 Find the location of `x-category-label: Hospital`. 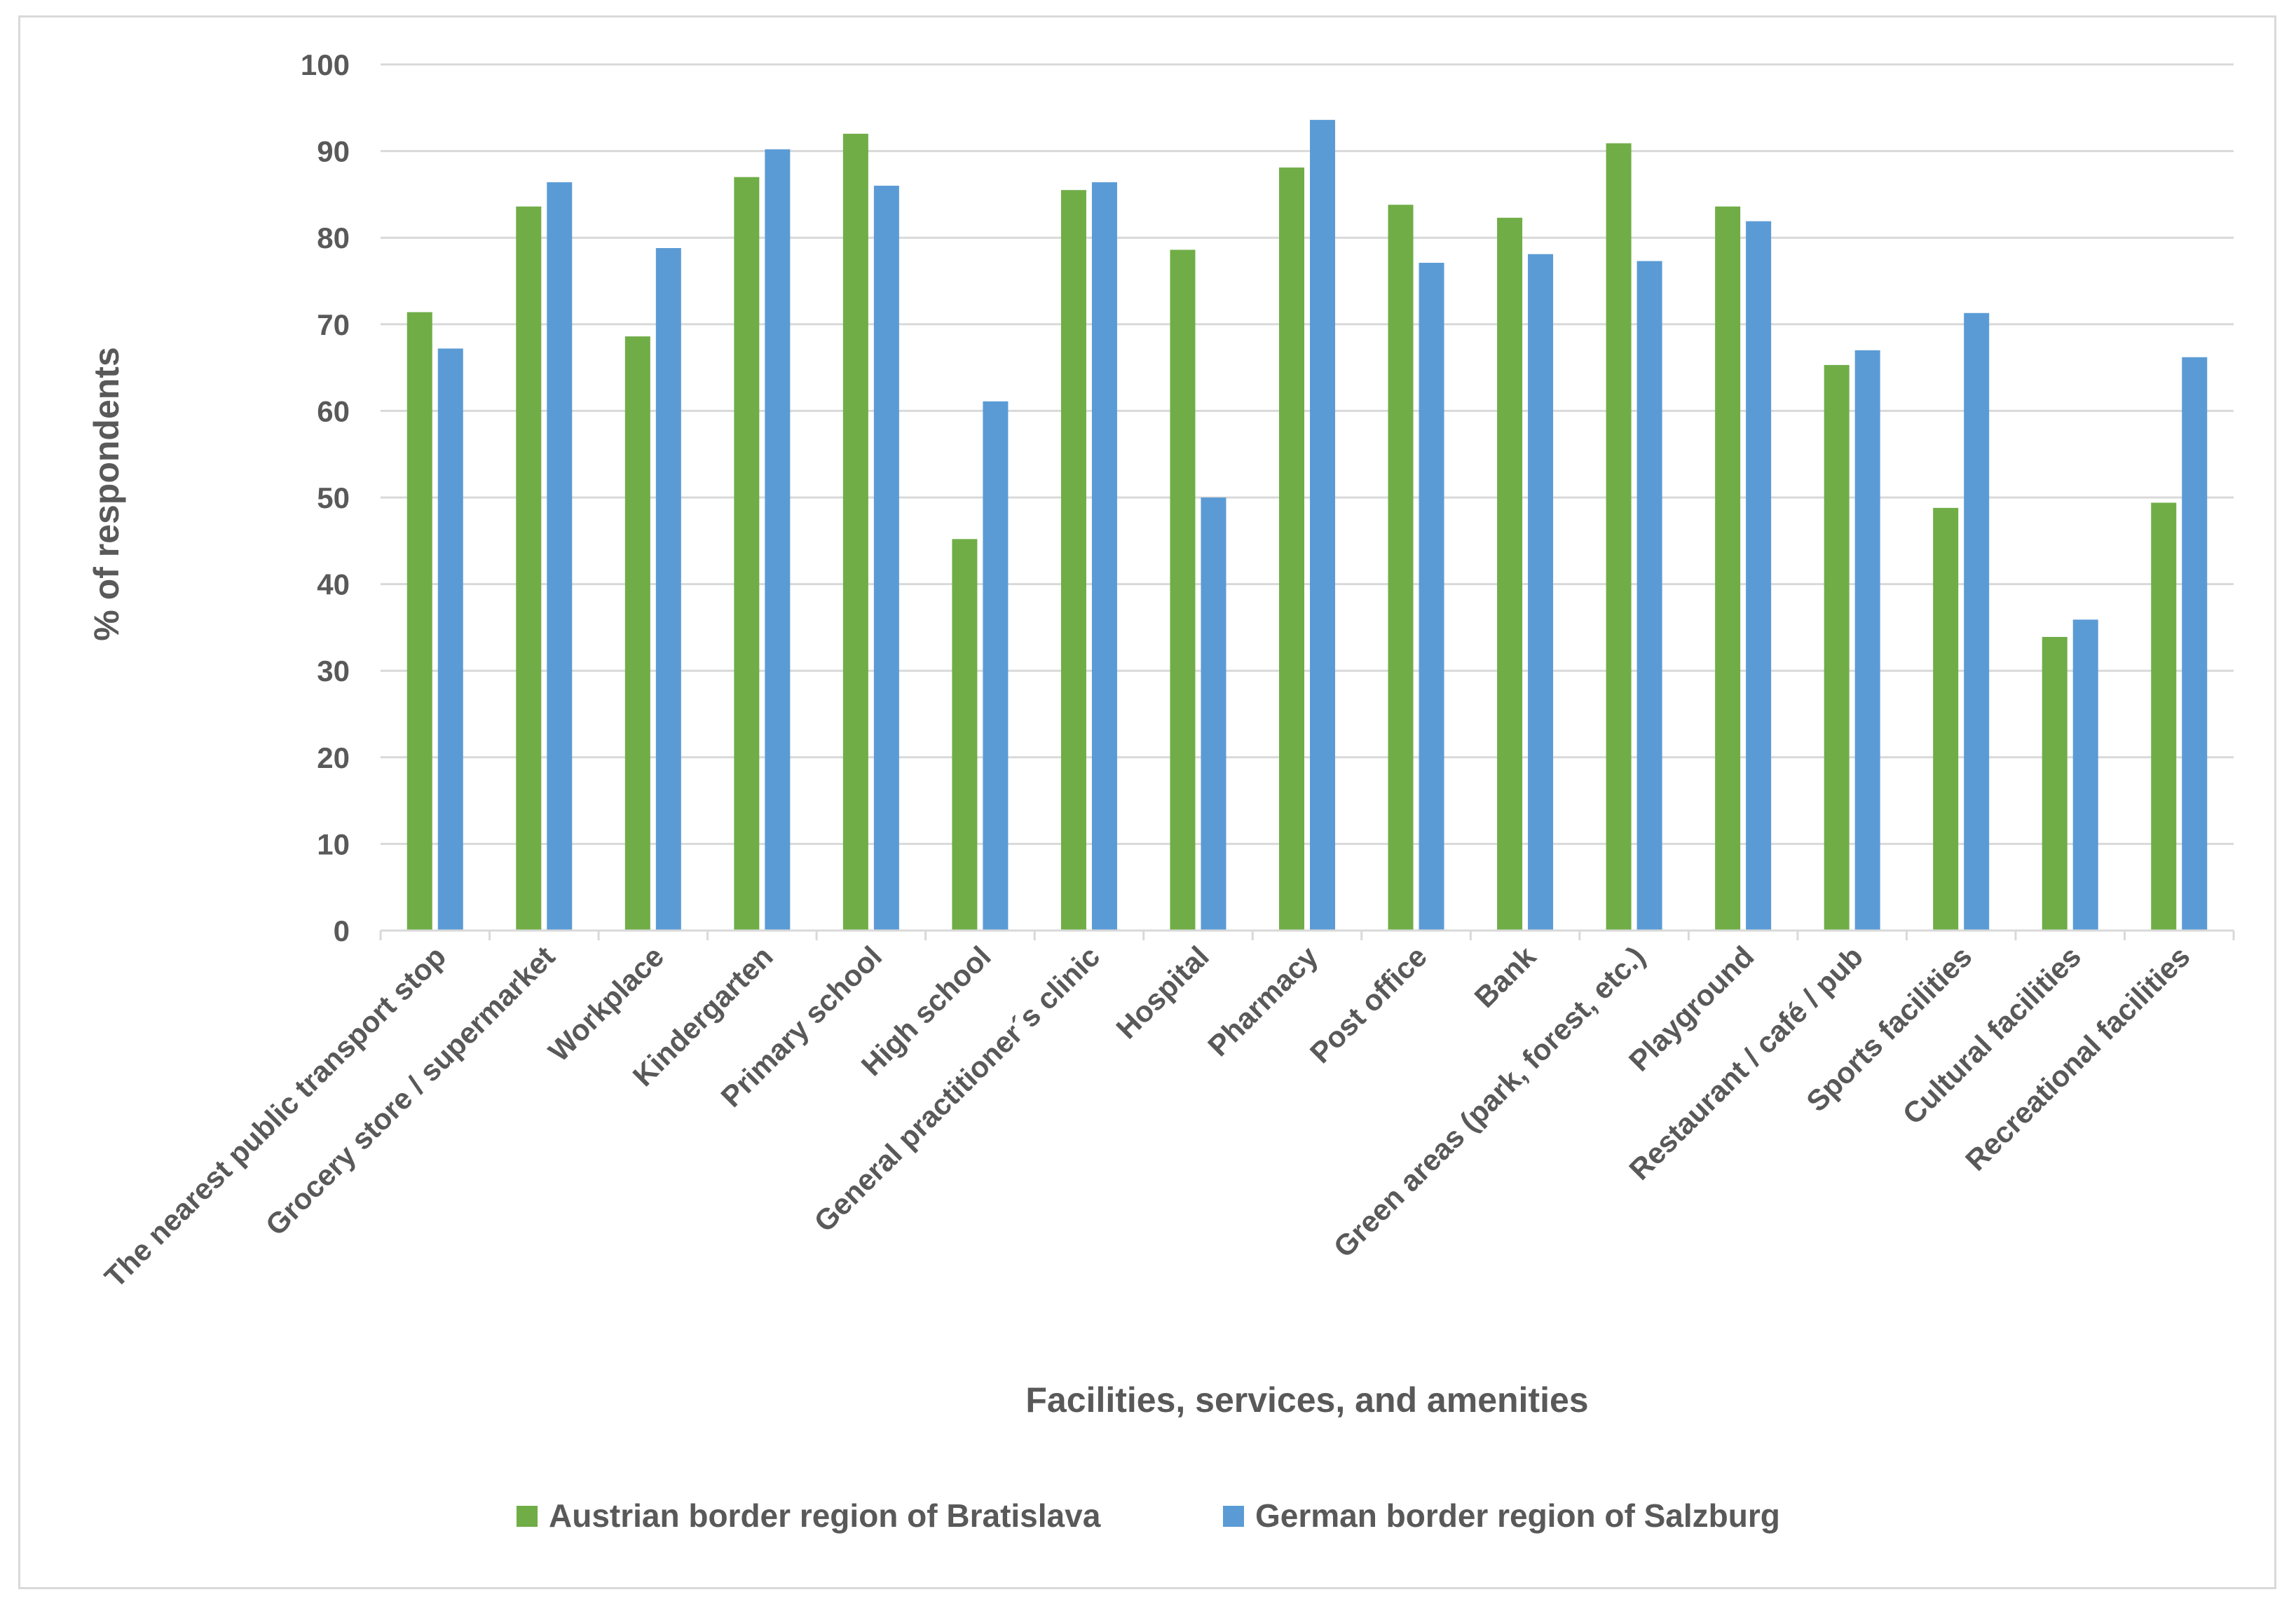

x-category-label: Hospital is located at coordinates (1162, 992).